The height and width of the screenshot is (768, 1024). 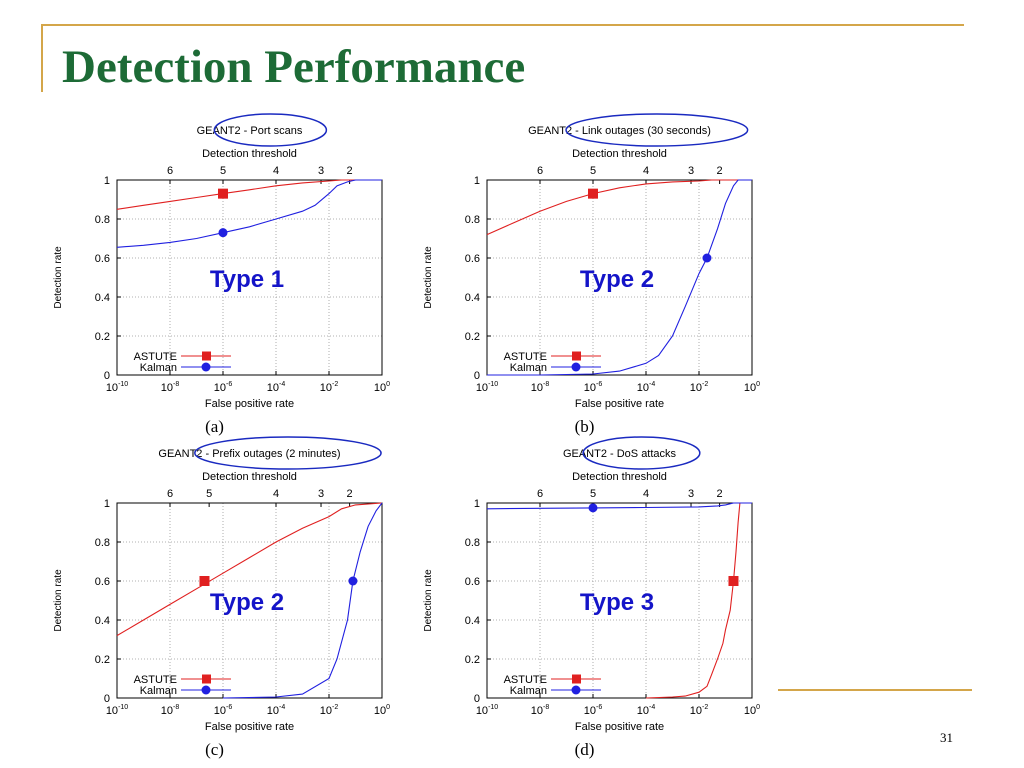 I want to click on y-tick-label: 0.6, so click(x=102, y=259).